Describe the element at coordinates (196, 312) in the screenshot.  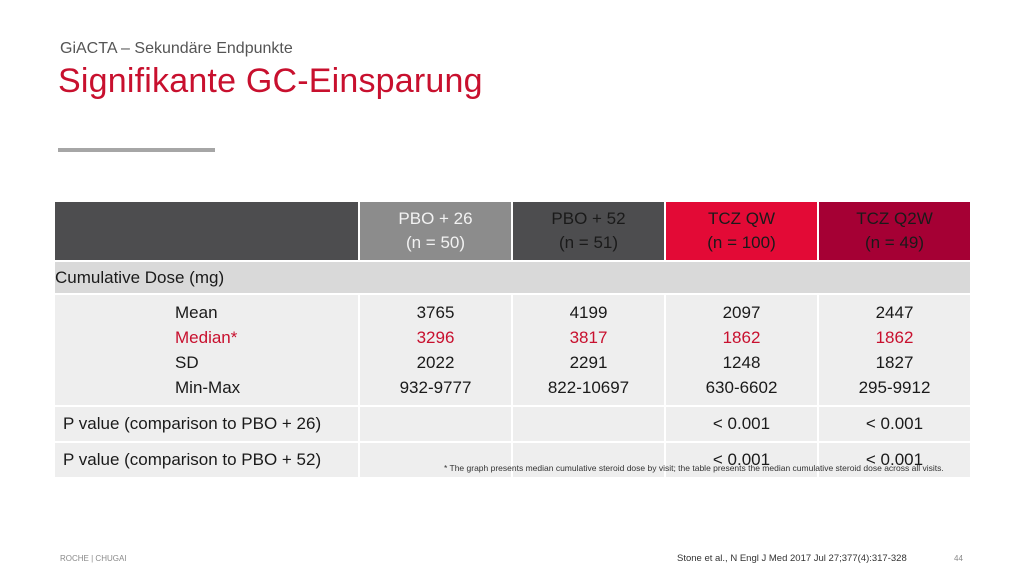
I see `stat-label-mean: Mean` at that location.